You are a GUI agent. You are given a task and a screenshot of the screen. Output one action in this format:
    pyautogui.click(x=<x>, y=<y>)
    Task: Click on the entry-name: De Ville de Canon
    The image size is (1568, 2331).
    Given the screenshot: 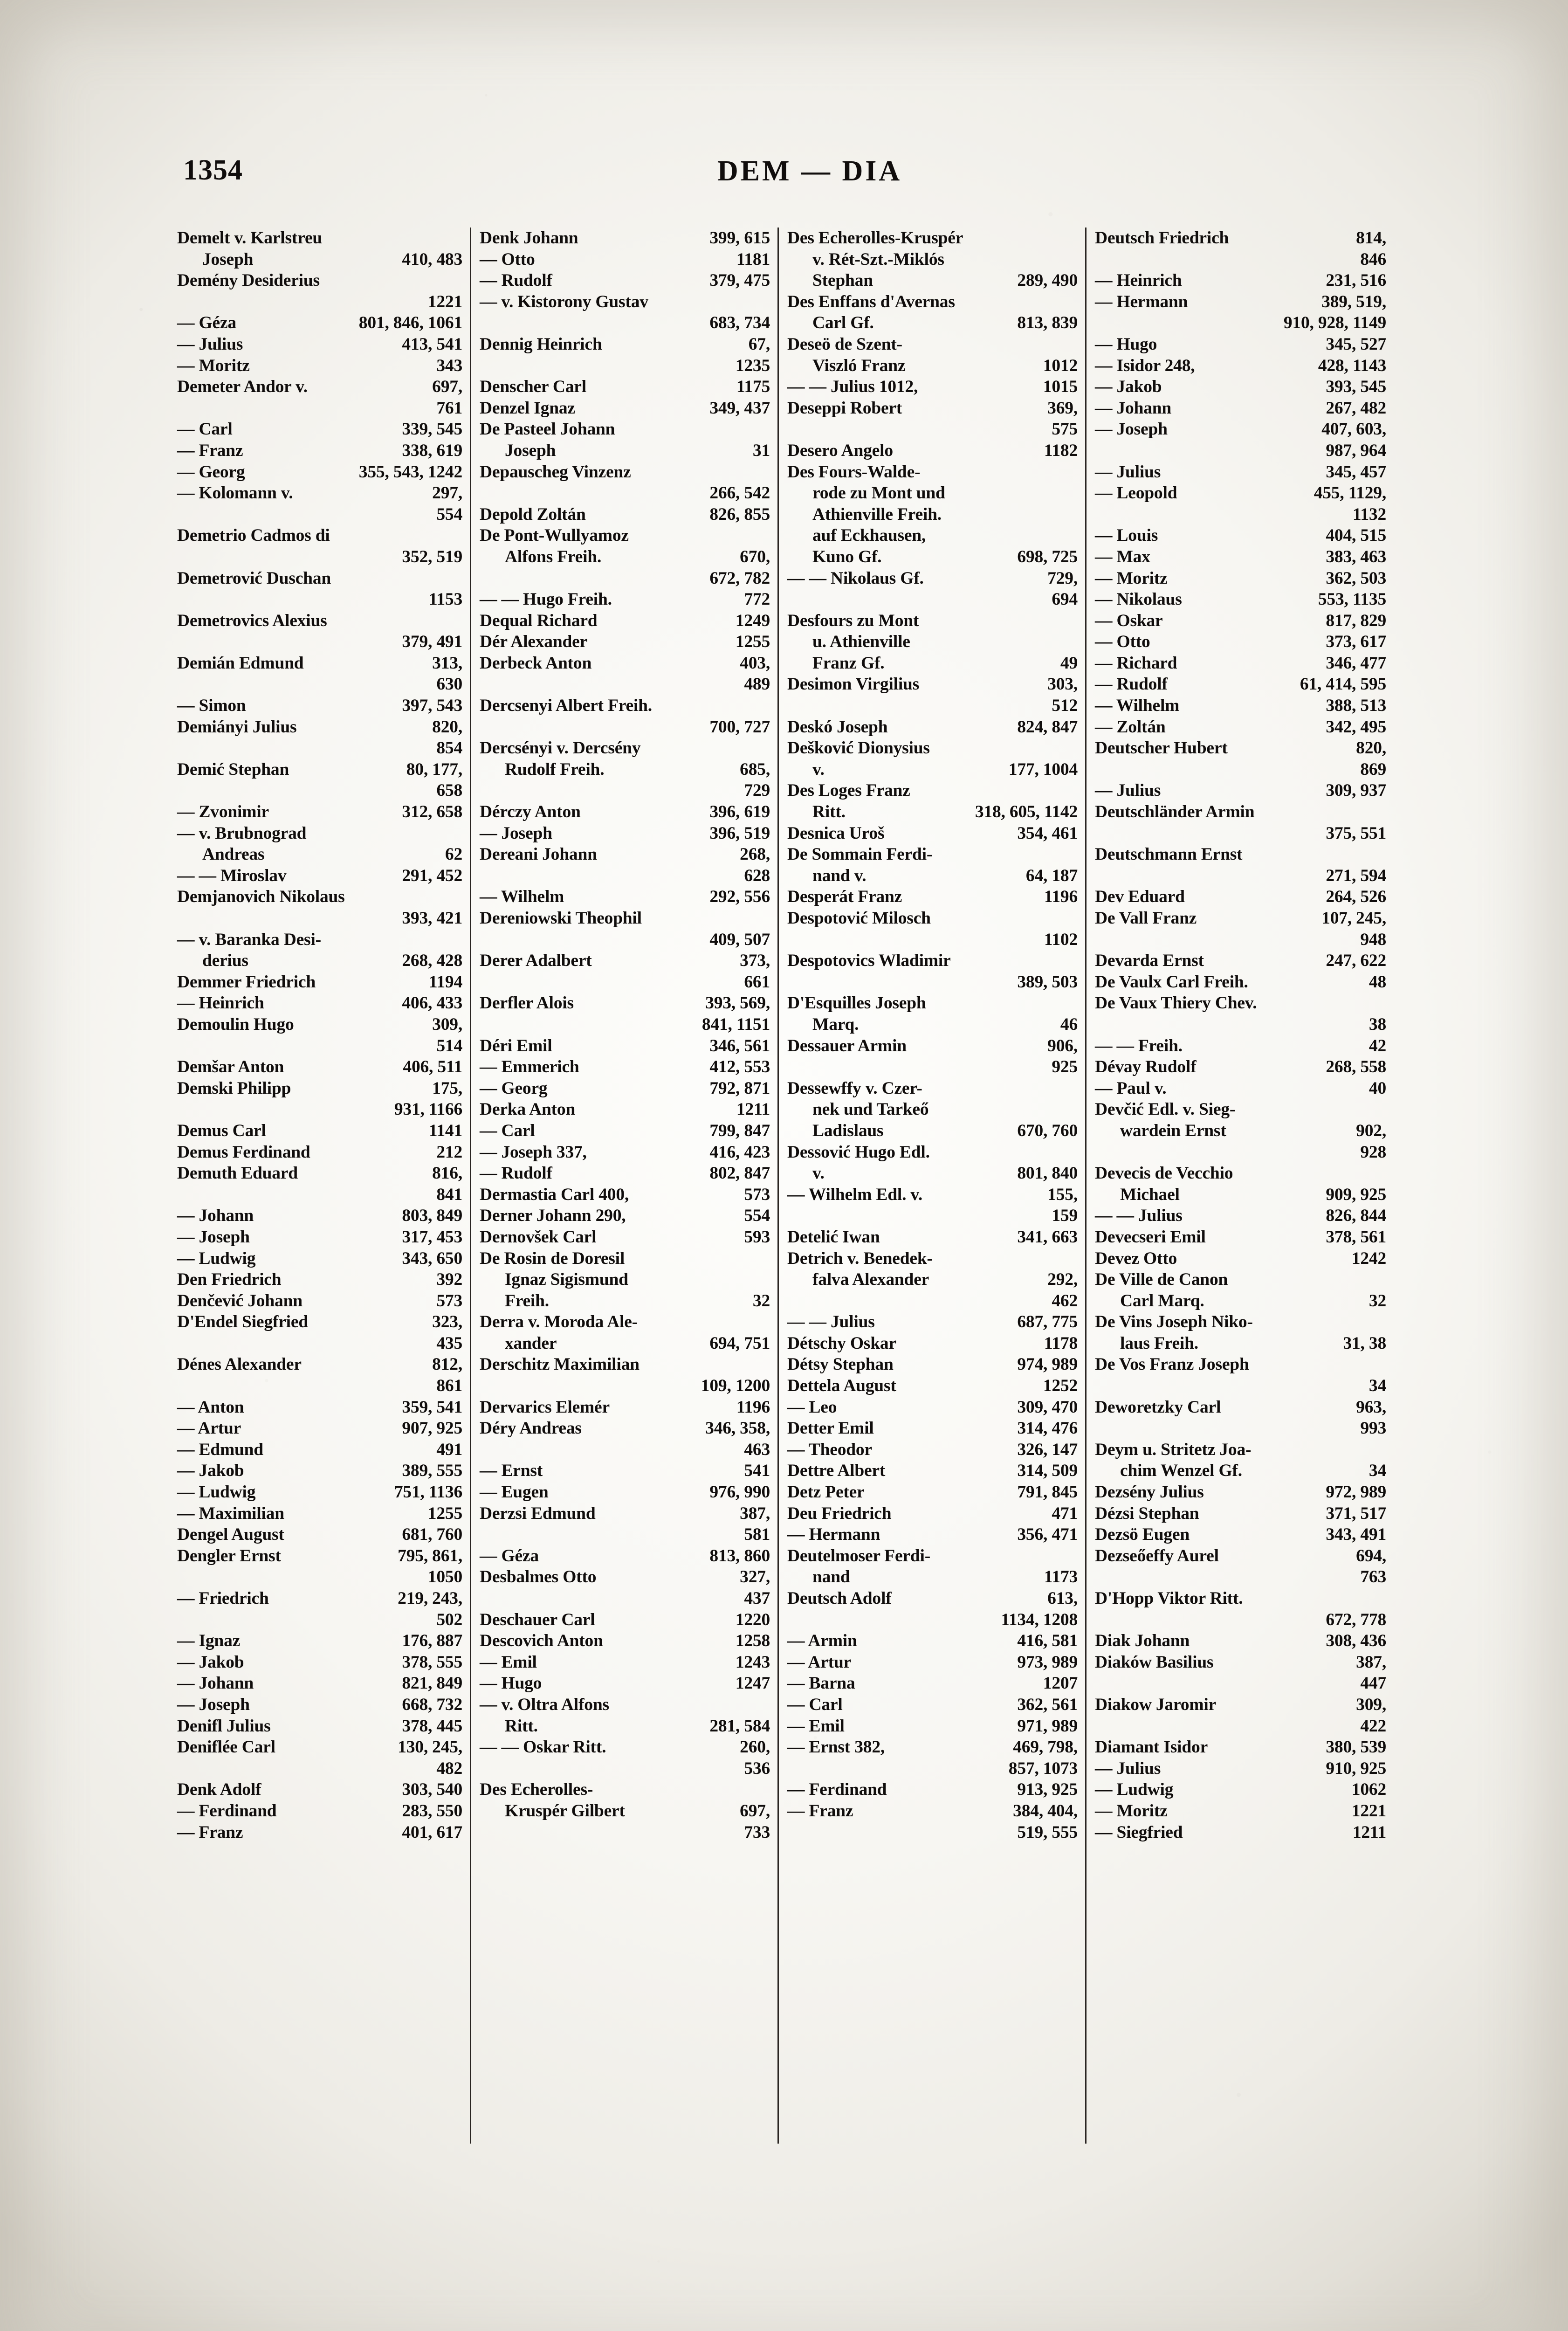 What is the action you would take?
    pyautogui.click(x=1161, y=1280)
    